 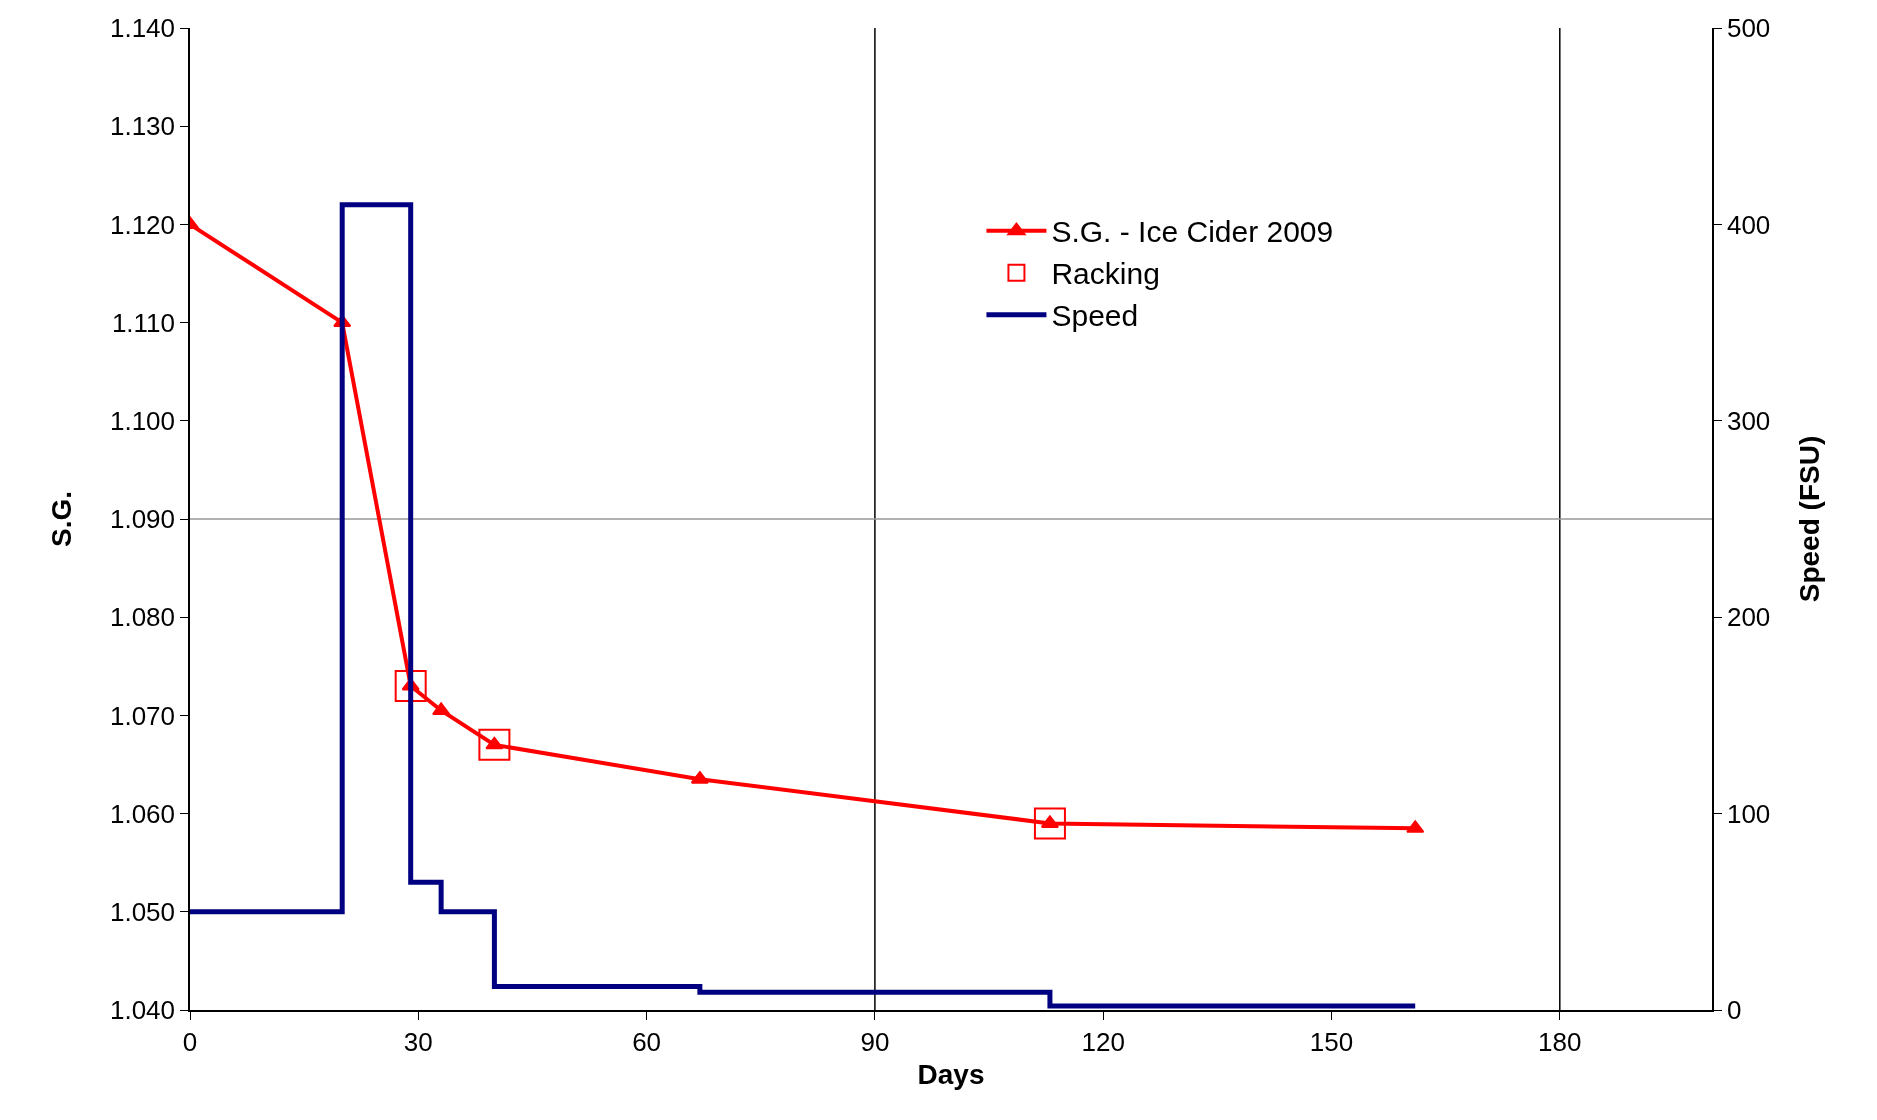 What do you see at coordinates (142, 813) in the screenshot?
I see `y-tick-label: 1.060` at bounding box center [142, 813].